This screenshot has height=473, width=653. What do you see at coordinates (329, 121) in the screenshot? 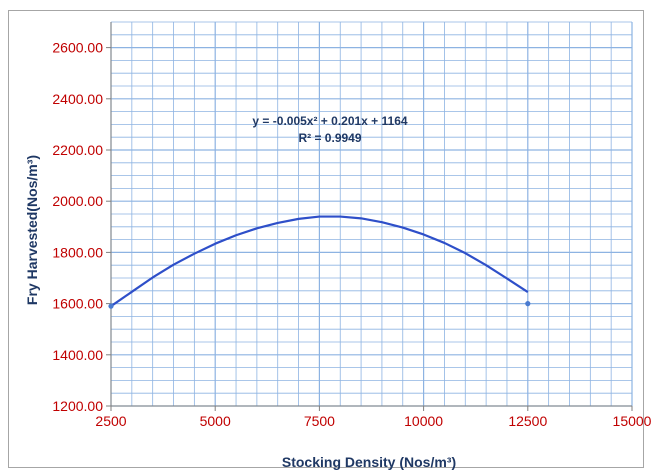
I see `trendline-equation: y = -0.005x² + 0.201x + 1164` at bounding box center [329, 121].